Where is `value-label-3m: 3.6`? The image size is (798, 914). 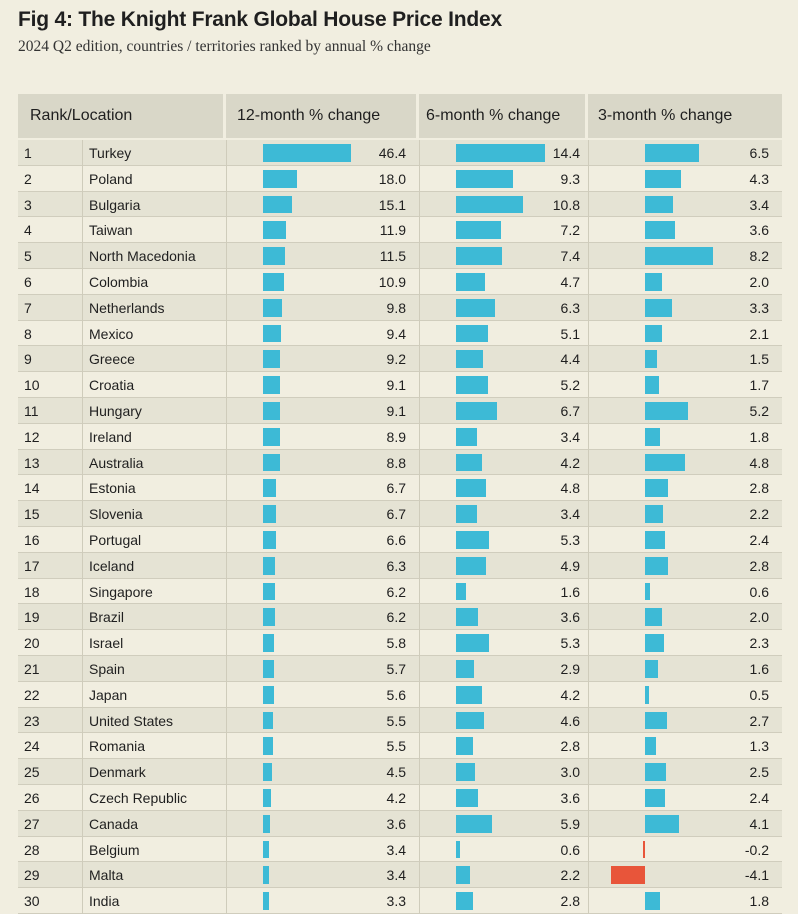
value-label-3m: 3.6 is located at coordinates (759, 230).